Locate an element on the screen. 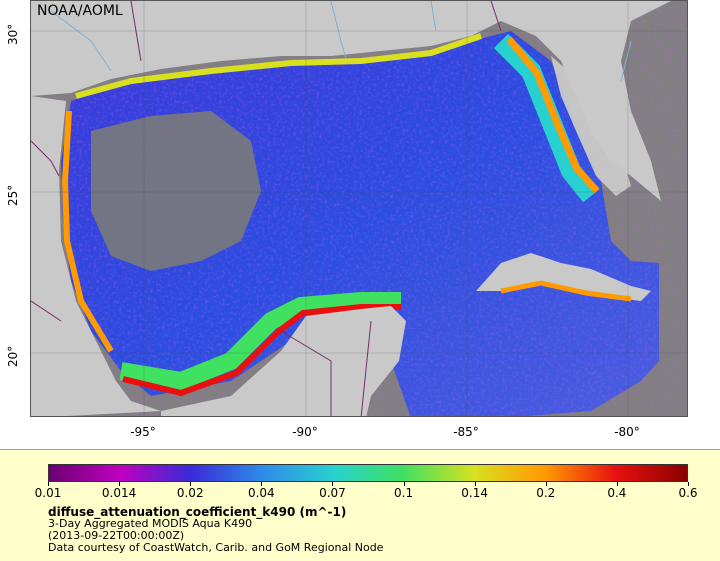  colorbar-tick-label: 0.14 is located at coordinates (475, 493).